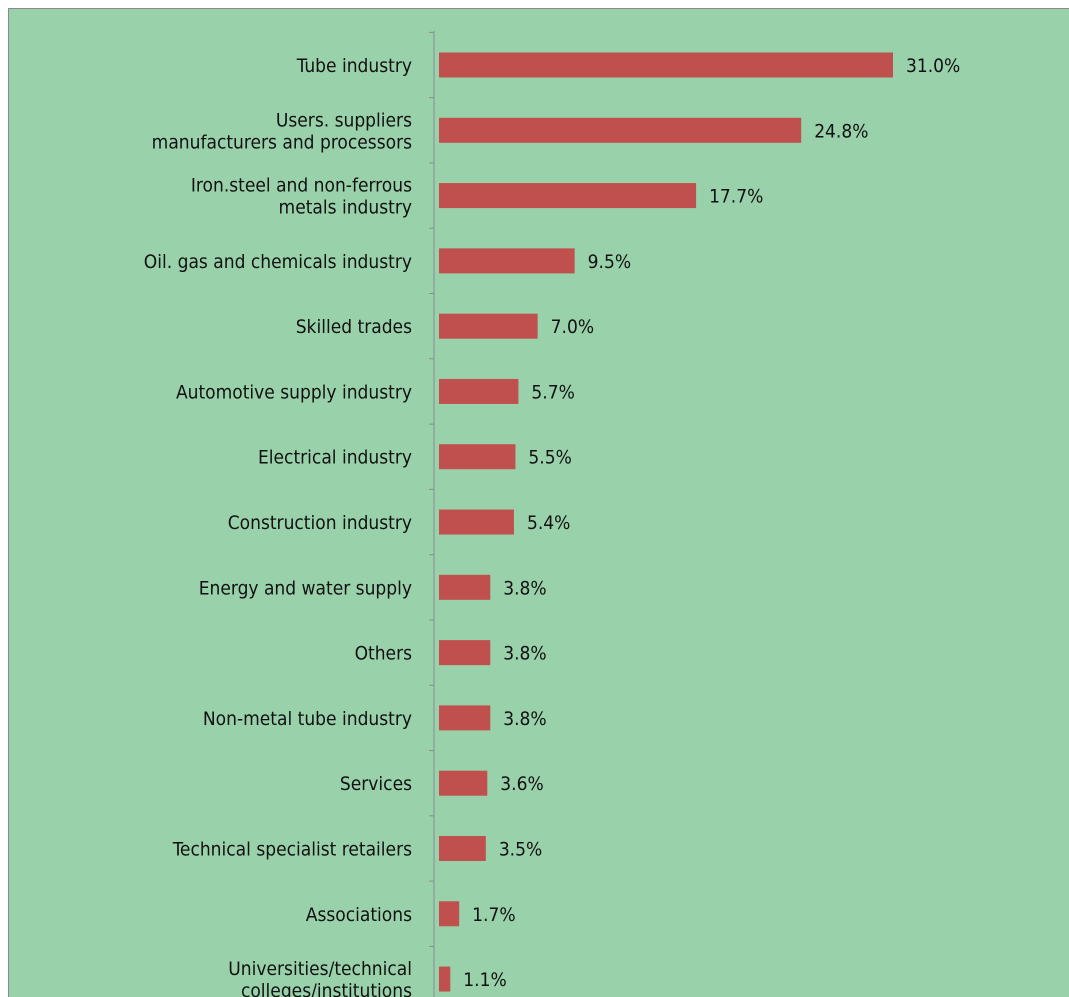 The height and width of the screenshot is (997, 1069). Describe the element at coordinates (736, 197) in the screenshot. I see `data-label: 17.7%` at that location.